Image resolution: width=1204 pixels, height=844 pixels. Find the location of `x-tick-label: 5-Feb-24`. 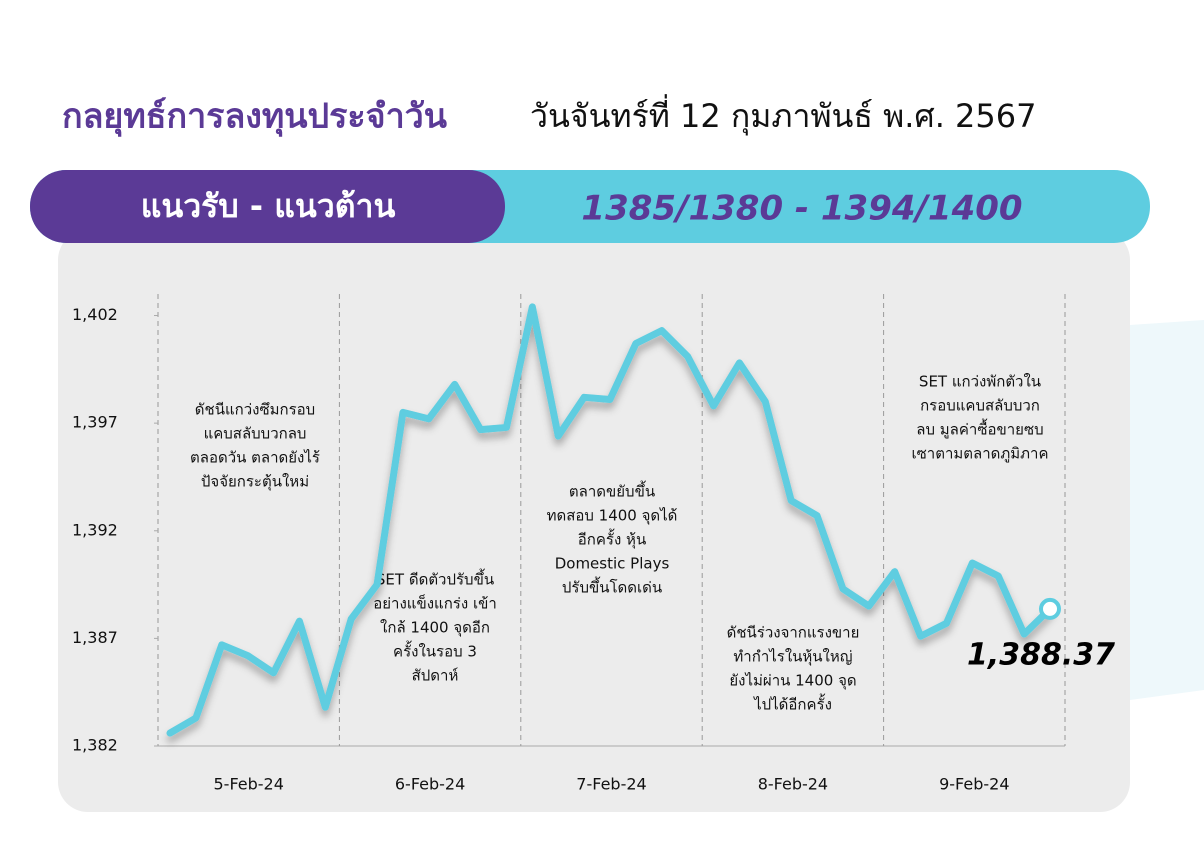

x-tick-label: 5-Feb-24 is located at coordinates (248, 784).